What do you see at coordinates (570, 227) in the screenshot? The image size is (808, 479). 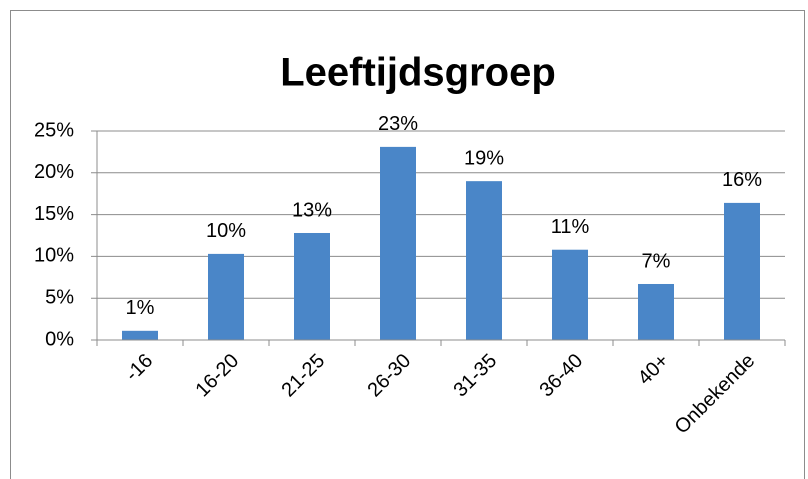 I see `value-label: 11%` at bounding box center [570, 227].